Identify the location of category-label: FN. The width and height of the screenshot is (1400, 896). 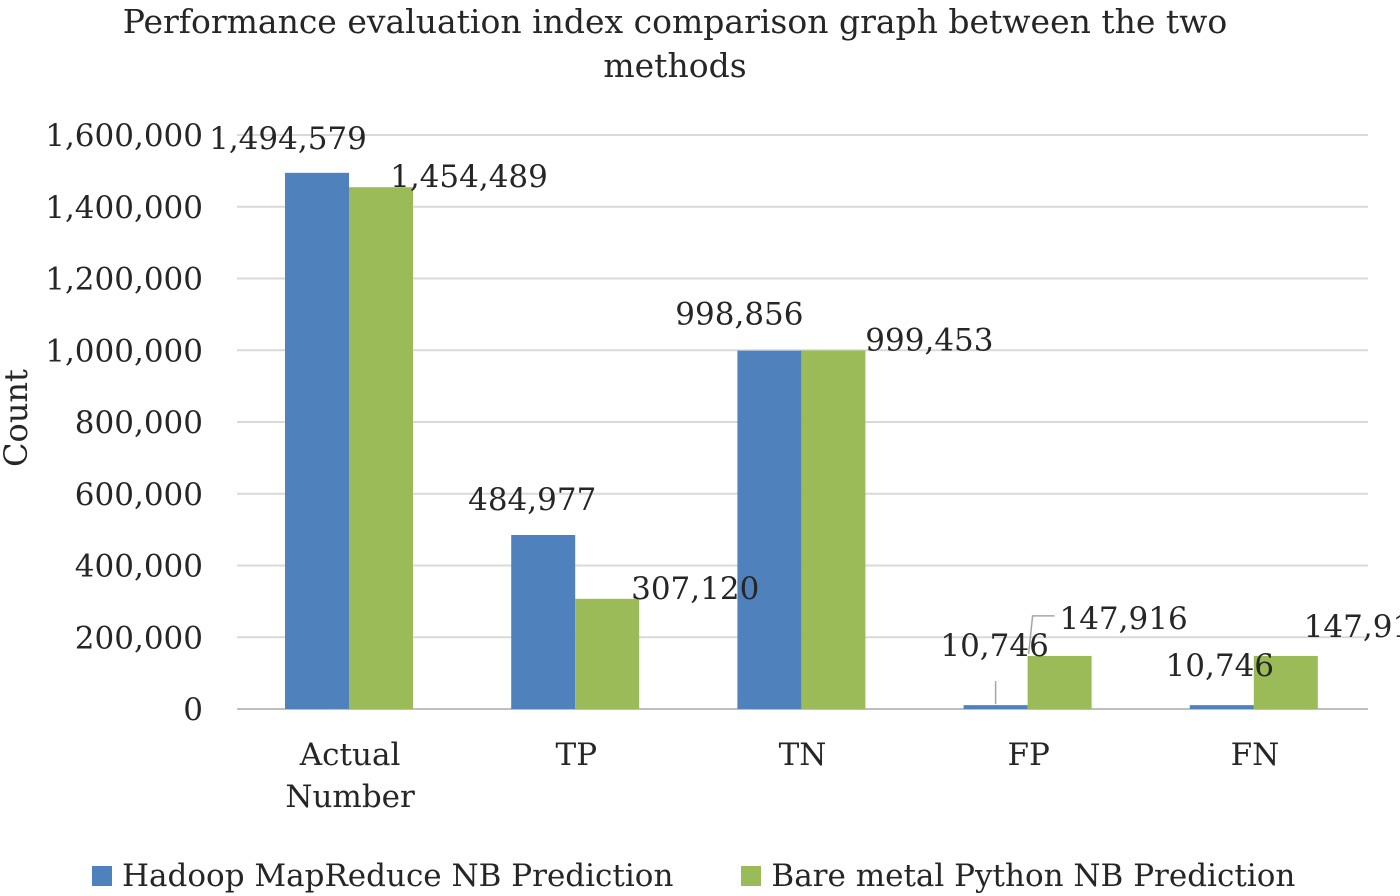
(1255, 755).